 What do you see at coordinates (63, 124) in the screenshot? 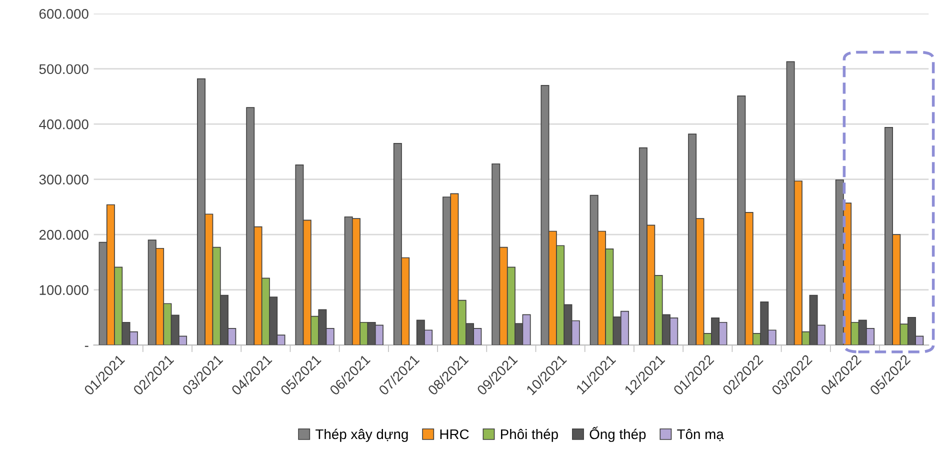
I see `y-tick-label: 400.000` at bounding box center [63, 124].